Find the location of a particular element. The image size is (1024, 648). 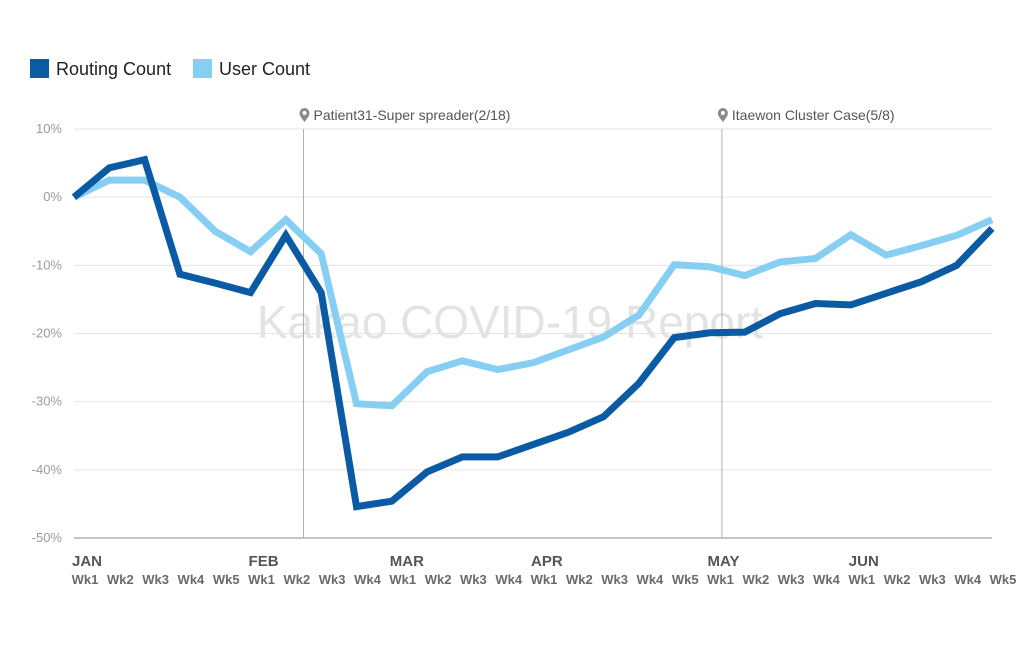

legend: Routing Count User Count is located at coordinates (170, 69).